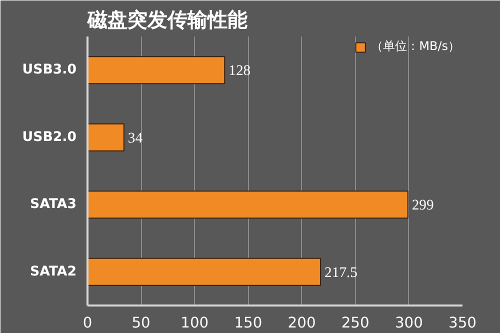  Describe the element at coordinates (194, 323) in the screenshot. I see `x-tick-label: 100` at that location.